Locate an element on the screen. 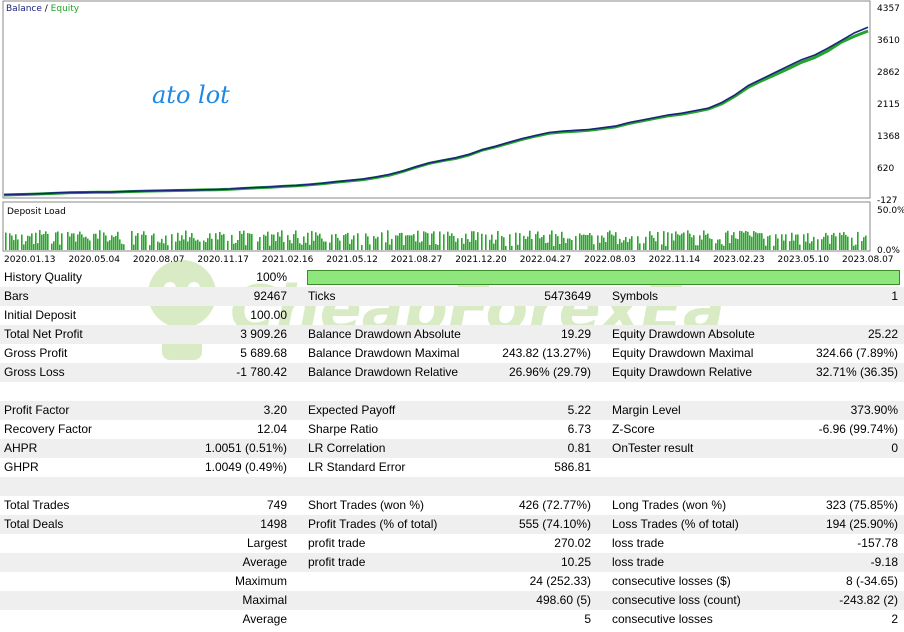 The image size is (904, 632). x-tick-label: 2020.05.04 is located at coordinates (94, 260).